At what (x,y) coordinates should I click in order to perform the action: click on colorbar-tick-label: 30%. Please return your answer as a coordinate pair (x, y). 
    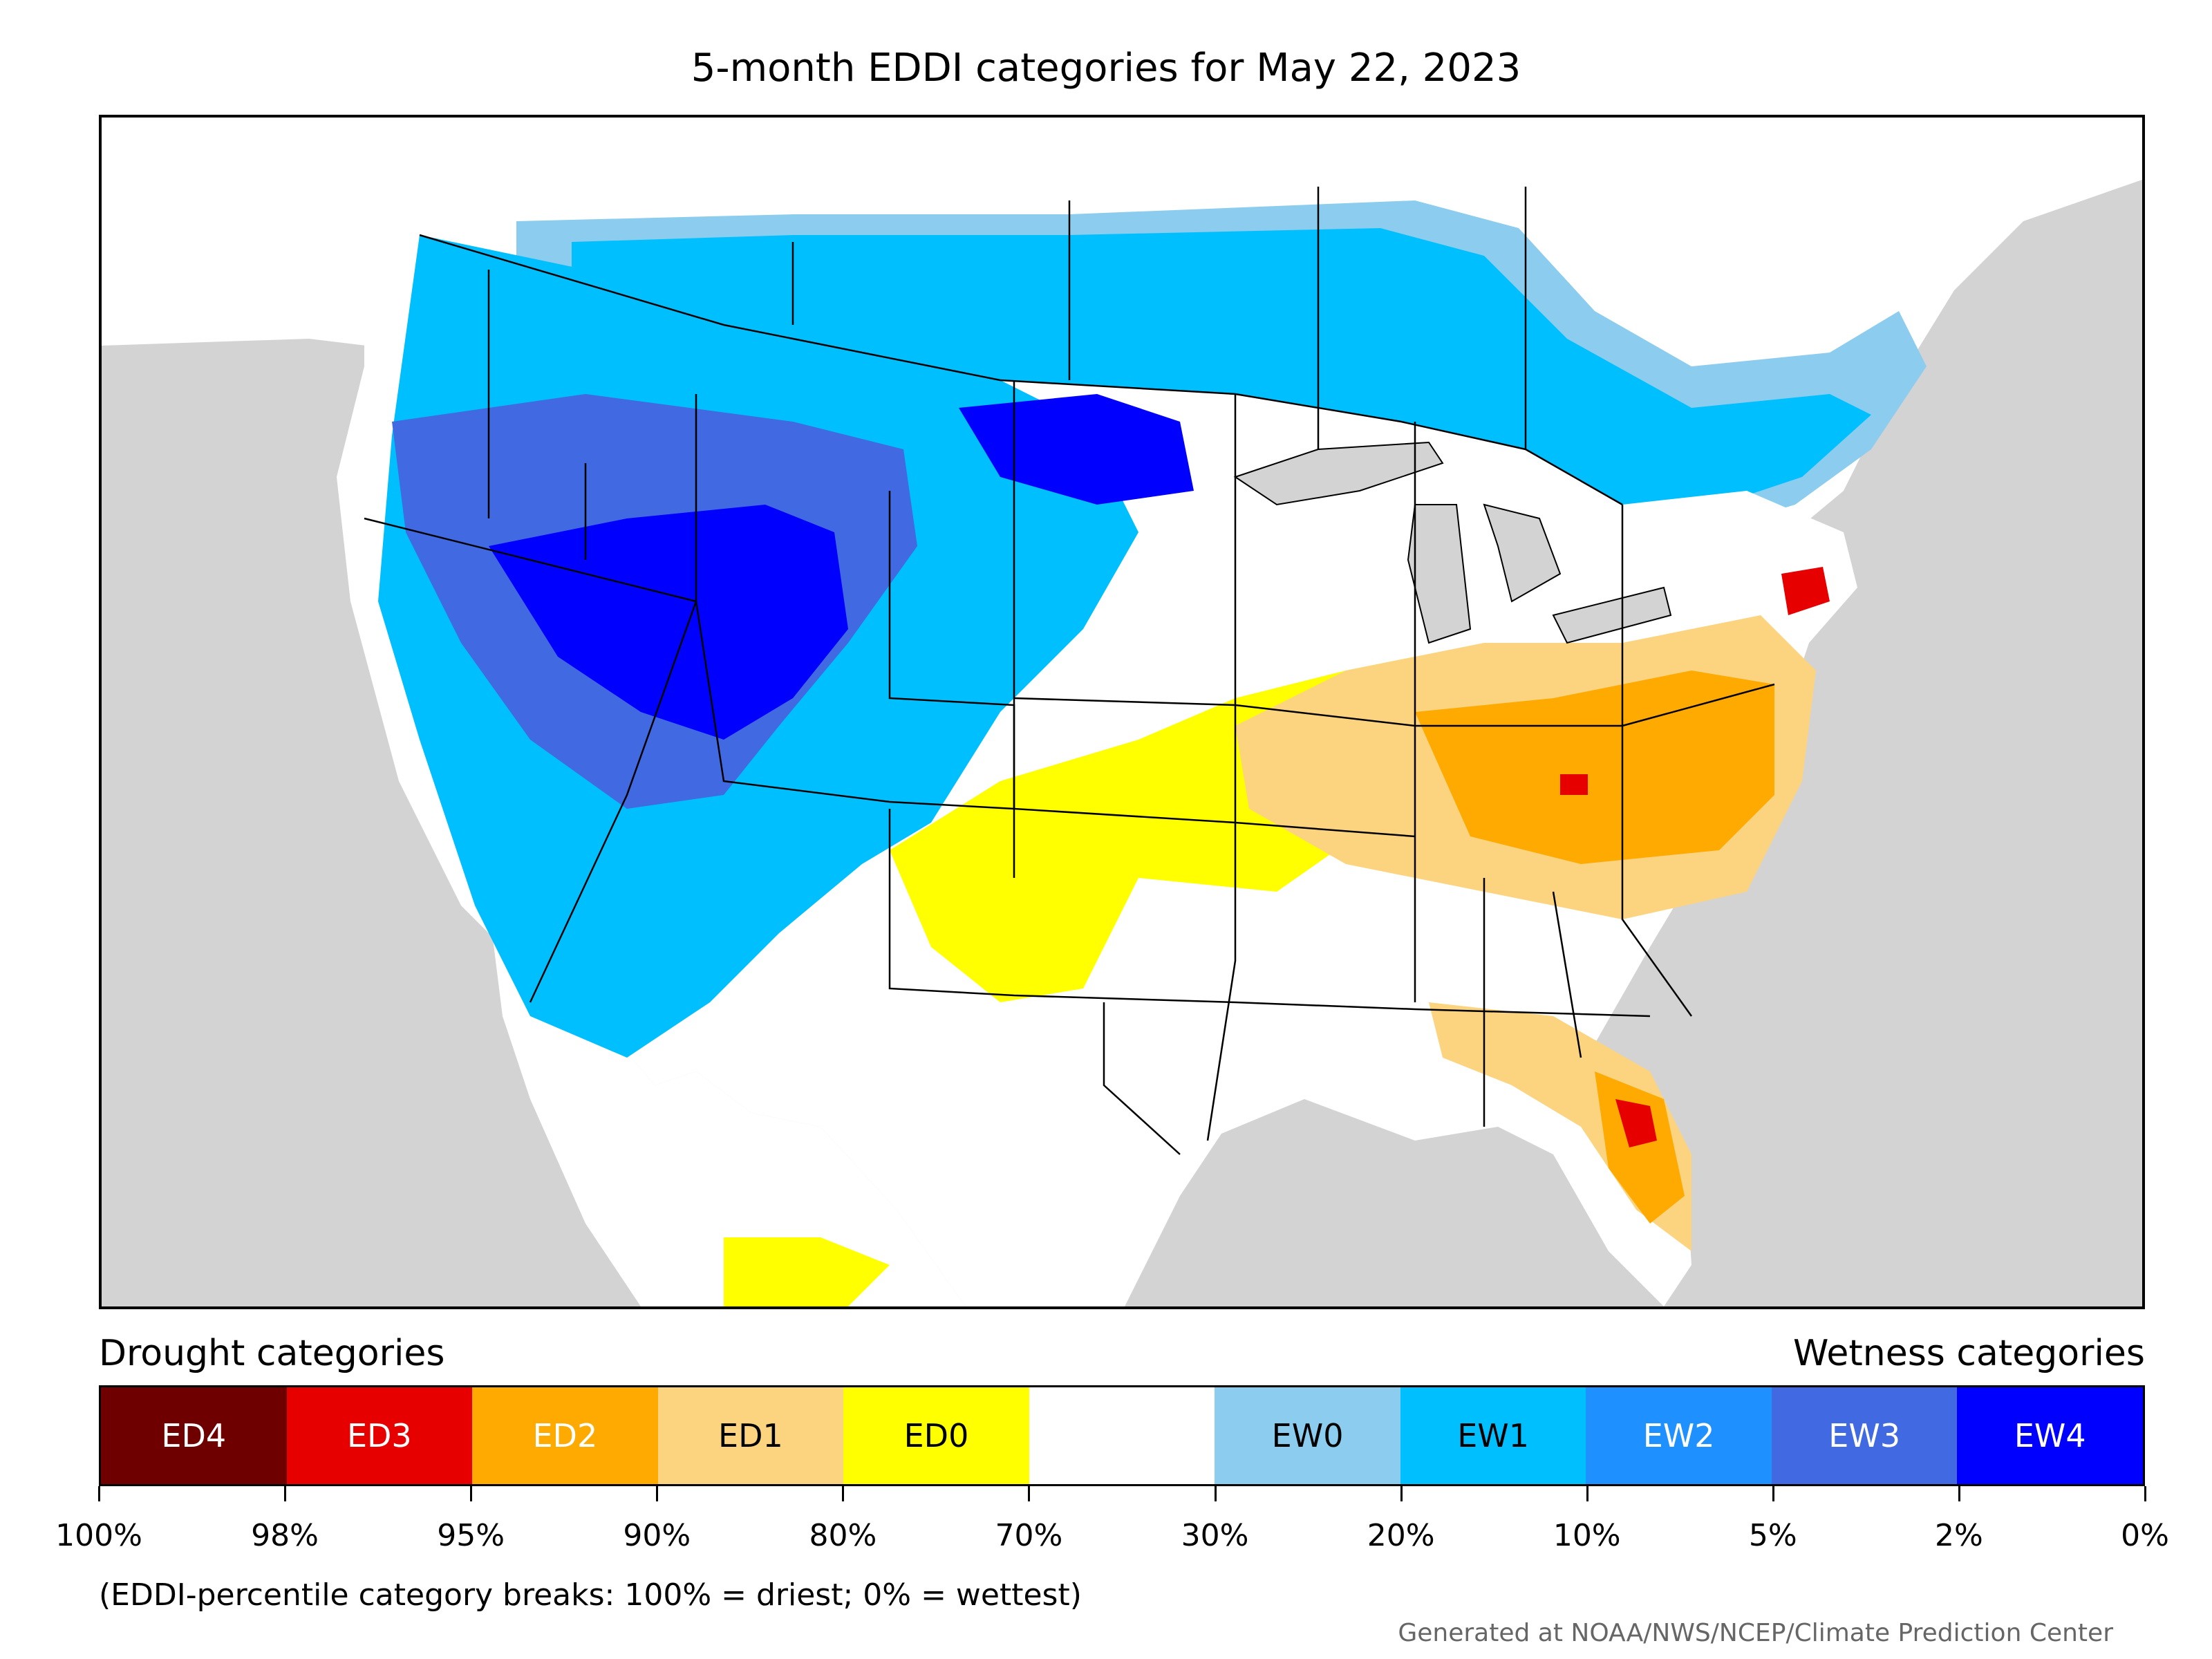
    Looking at the image, I should click on (1215, 1535).